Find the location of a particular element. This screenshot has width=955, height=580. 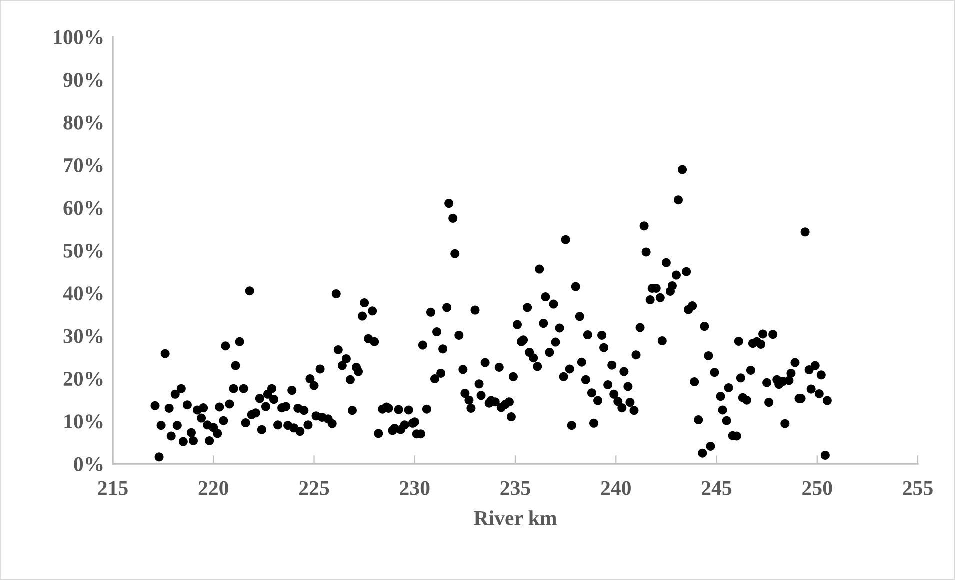

y-tick-label: 10% is located at coordinates (83, 421).